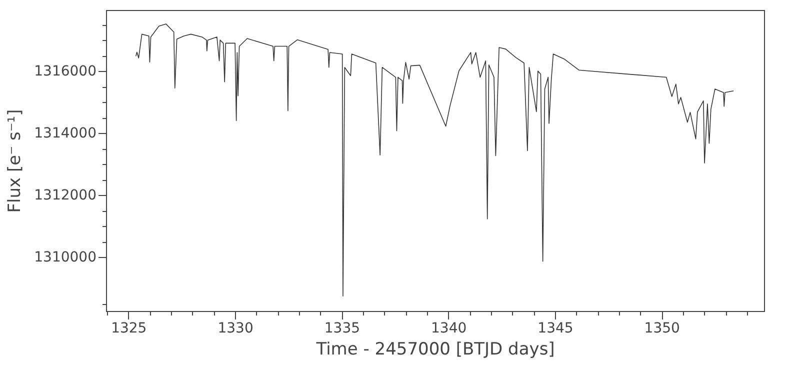 This screenshot has width=789, height=368. Describe the element at coordinates (435, 350) in the screenshot. I see `x-axis-title: Time - 2457000 [BTJD days]` at that location.